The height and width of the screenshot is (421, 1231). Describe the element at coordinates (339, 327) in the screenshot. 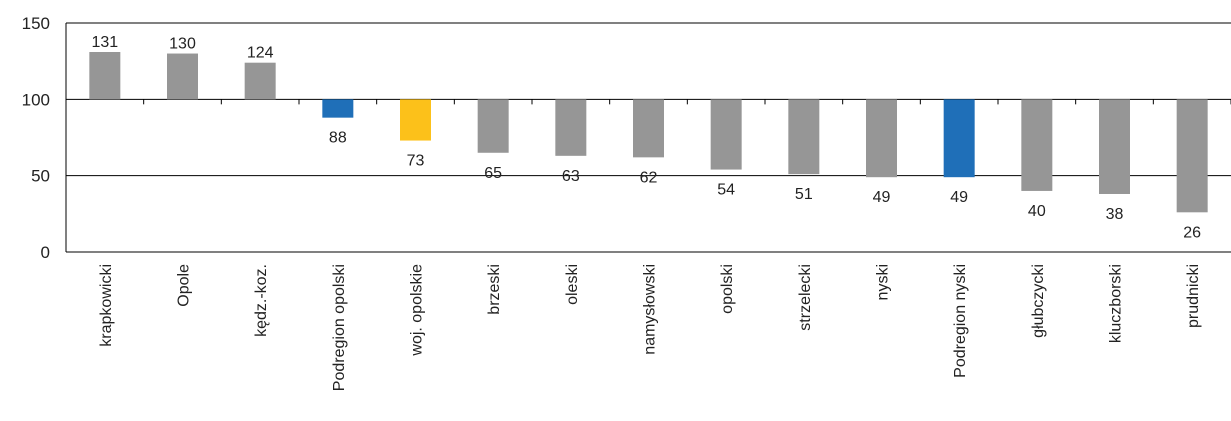

I see `category-label-3: Podregion opolski` at that location.